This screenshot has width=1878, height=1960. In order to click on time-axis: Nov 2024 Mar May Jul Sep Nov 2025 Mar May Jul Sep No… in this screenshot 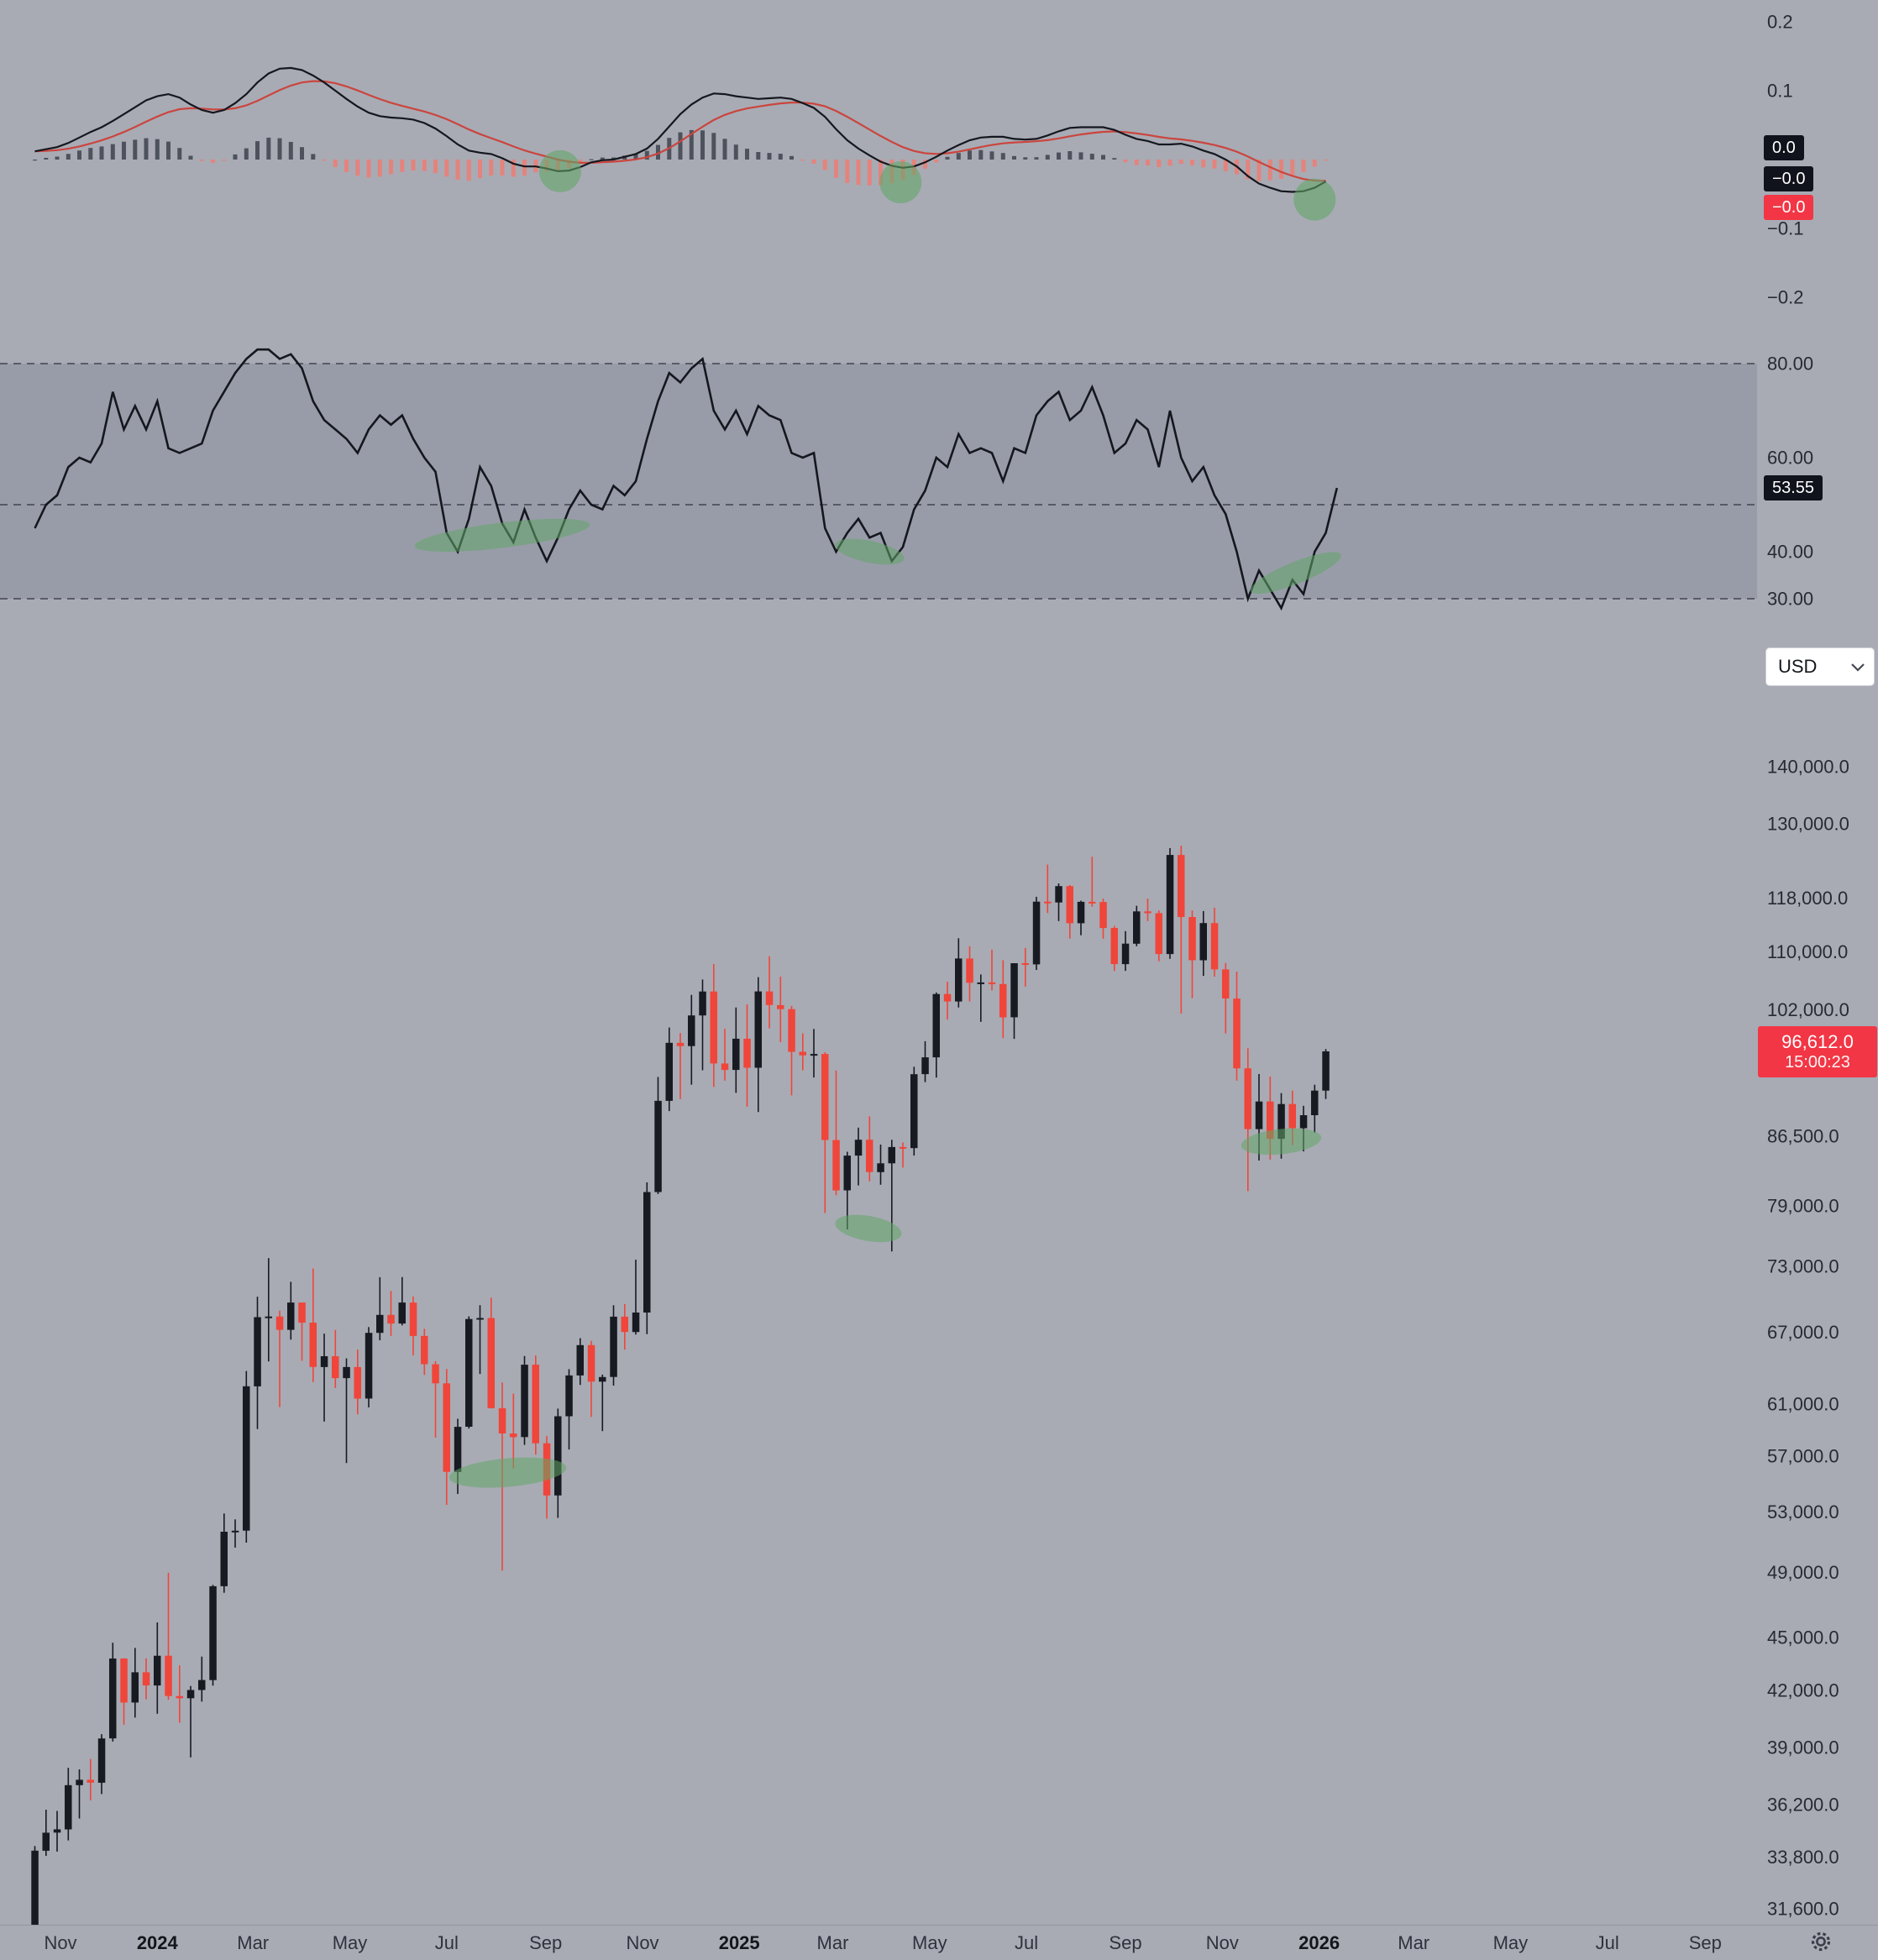, I will do `click(939, 1942)`.